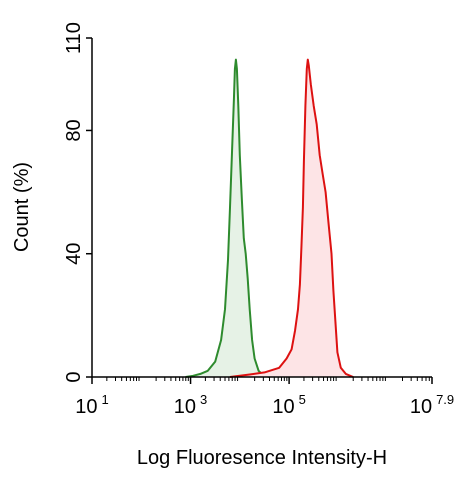 This screenshot has height=479, width=476. Describe the element at coordinates (262, 458) in the screenshot. I see `x-axis-title: Log Fluoresence Intensity-H` at that location.